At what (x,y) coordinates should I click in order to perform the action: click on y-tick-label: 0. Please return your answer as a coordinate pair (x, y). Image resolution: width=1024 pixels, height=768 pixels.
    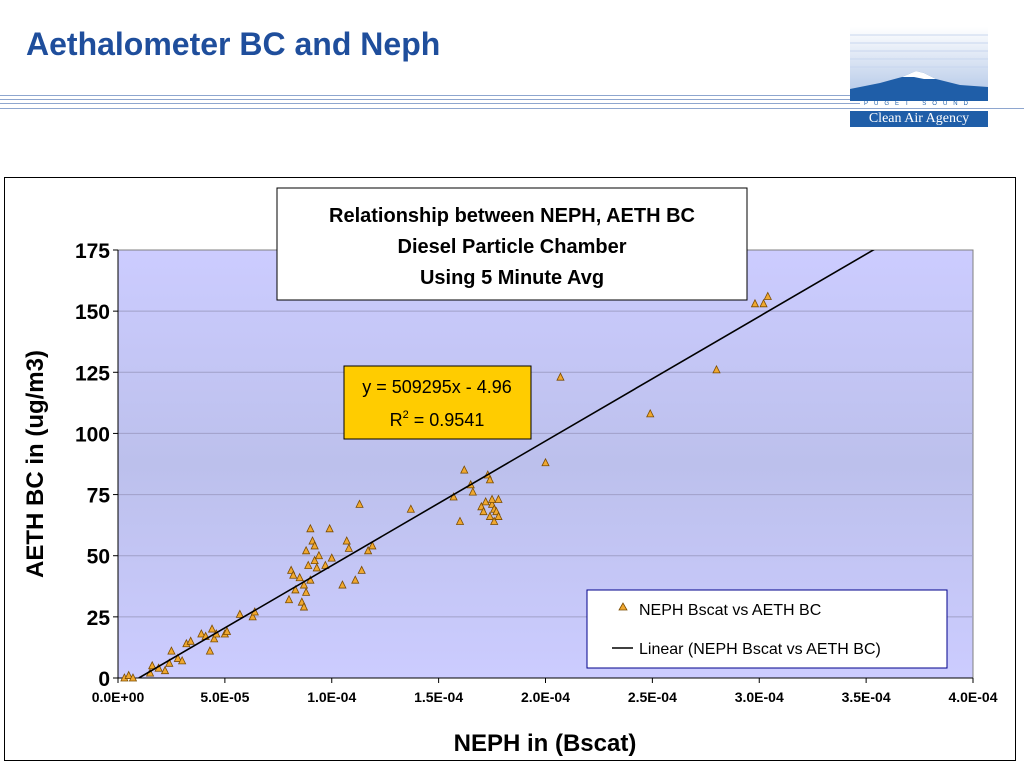
    Looking at the image, I should click on (104, 679).